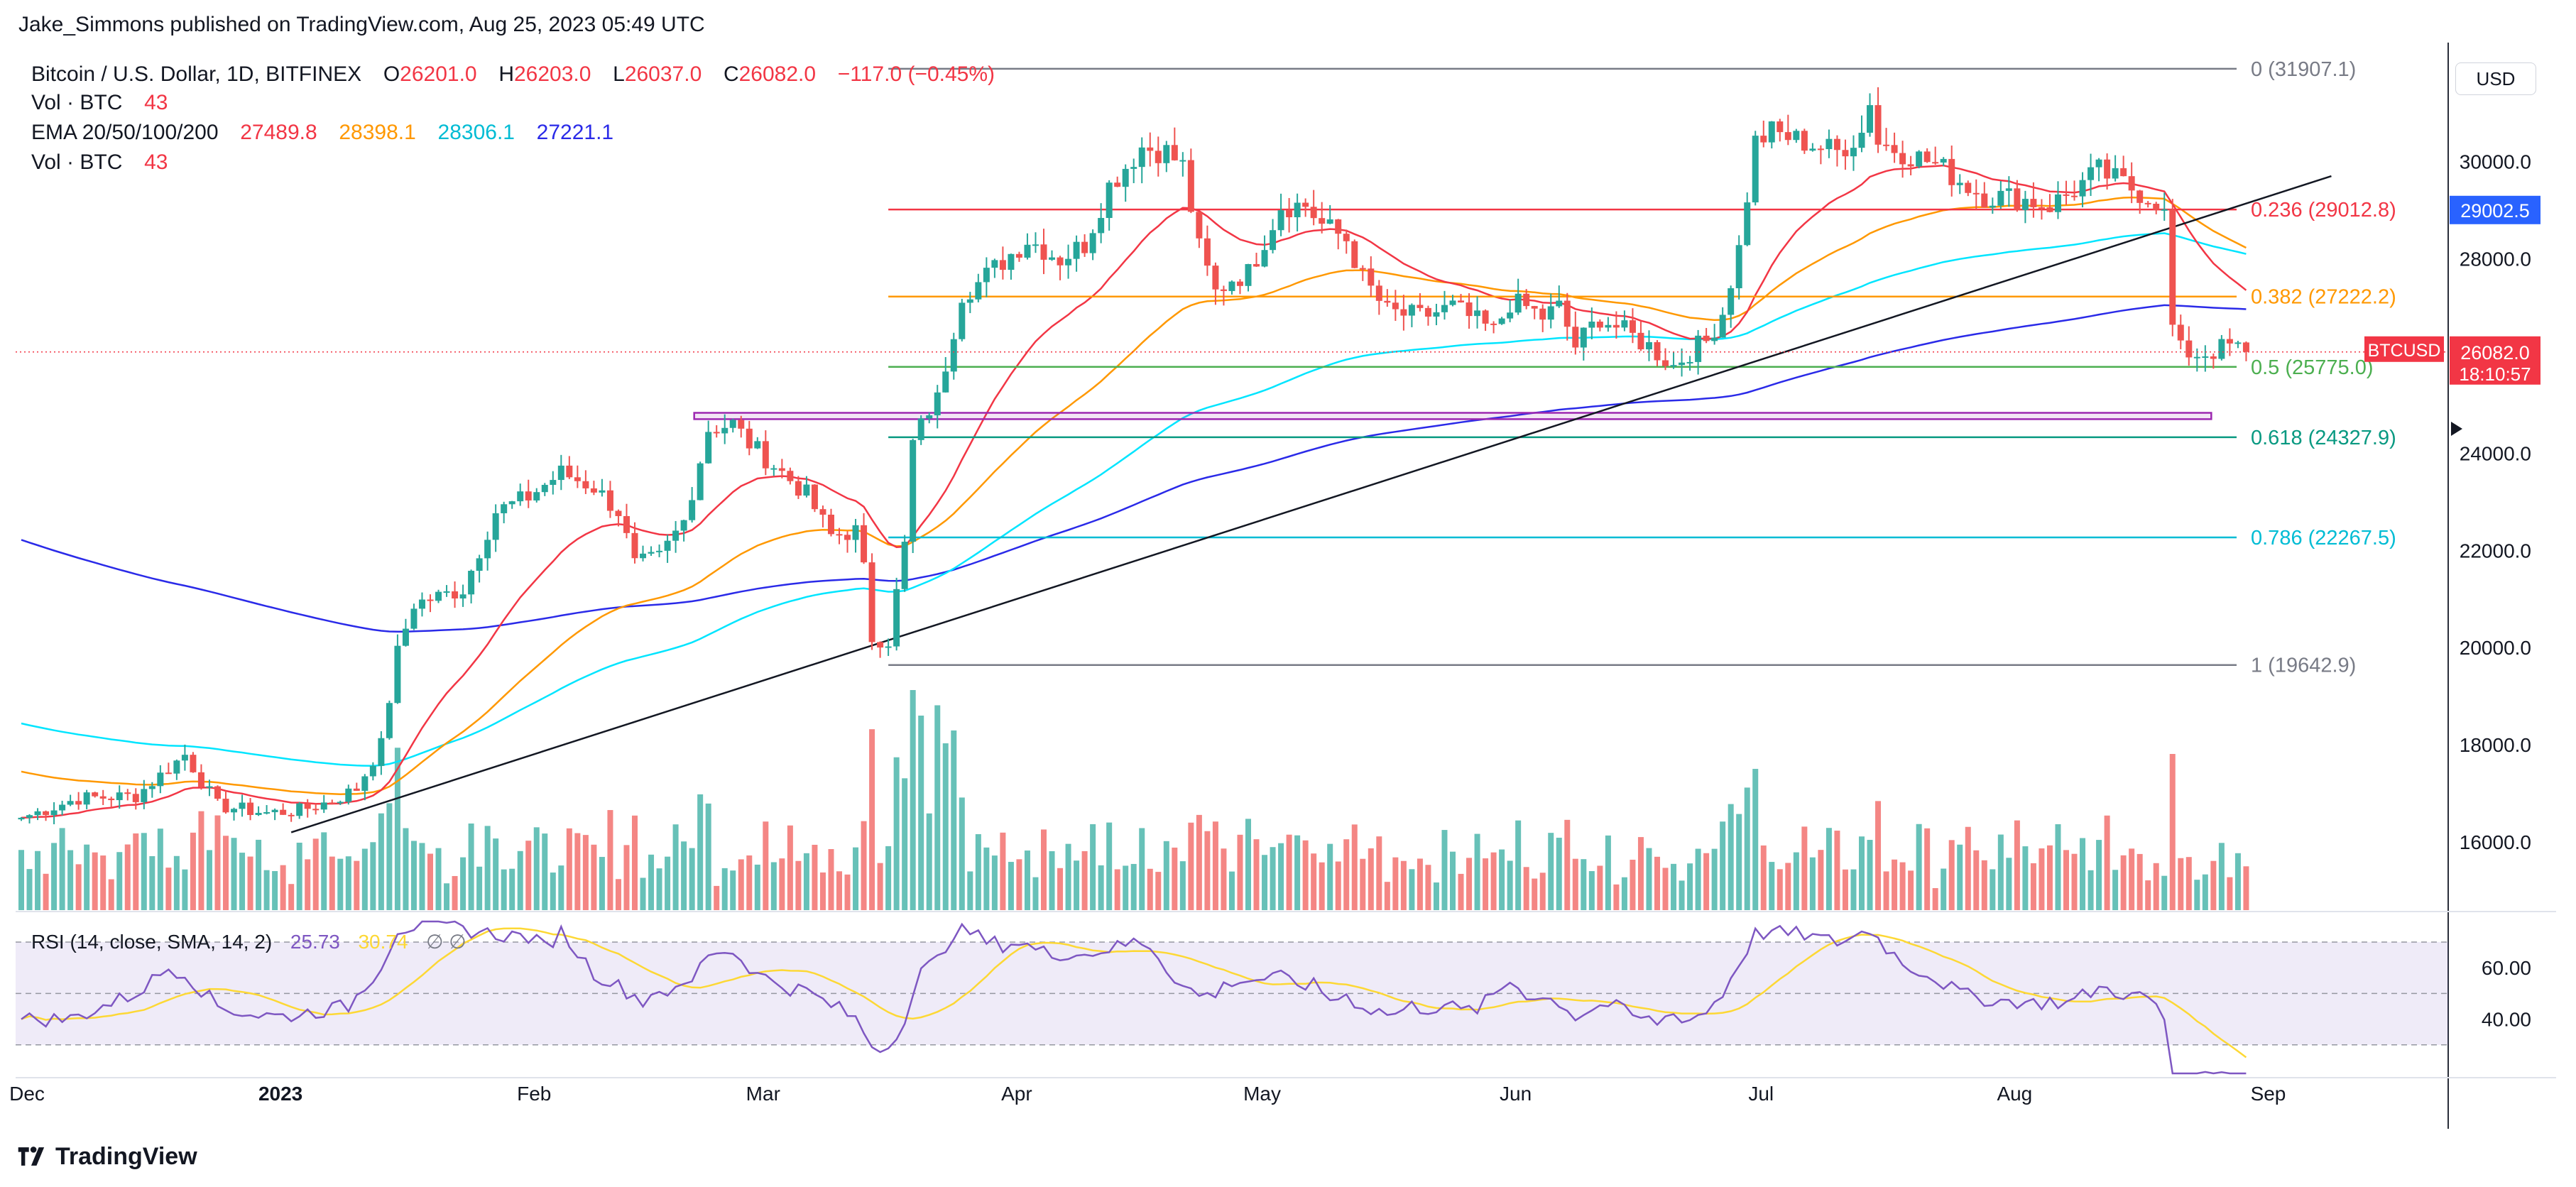  Describe the element at coordinates (106, 1157) in the screenshot. I see `tradingview-footer: TradingView` at that location.